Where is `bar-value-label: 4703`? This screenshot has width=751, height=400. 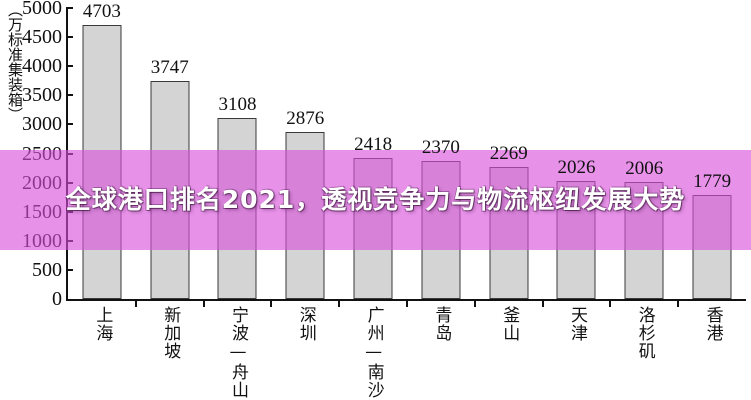 bar-value-label: 4703 is located at coordinates (101, 12).